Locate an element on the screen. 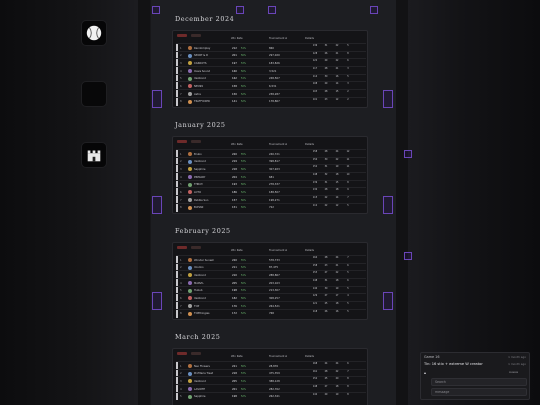  detail-cell: 108 is located at coordinates (315, 84).